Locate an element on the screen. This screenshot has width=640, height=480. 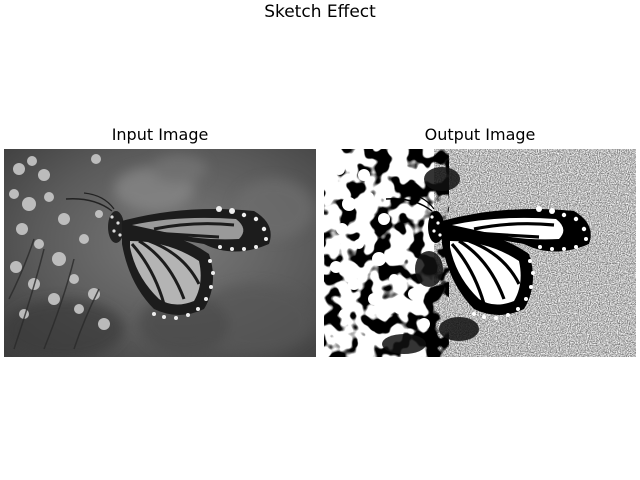
input-image-title: Input Image is located at coordinates (160, 134).